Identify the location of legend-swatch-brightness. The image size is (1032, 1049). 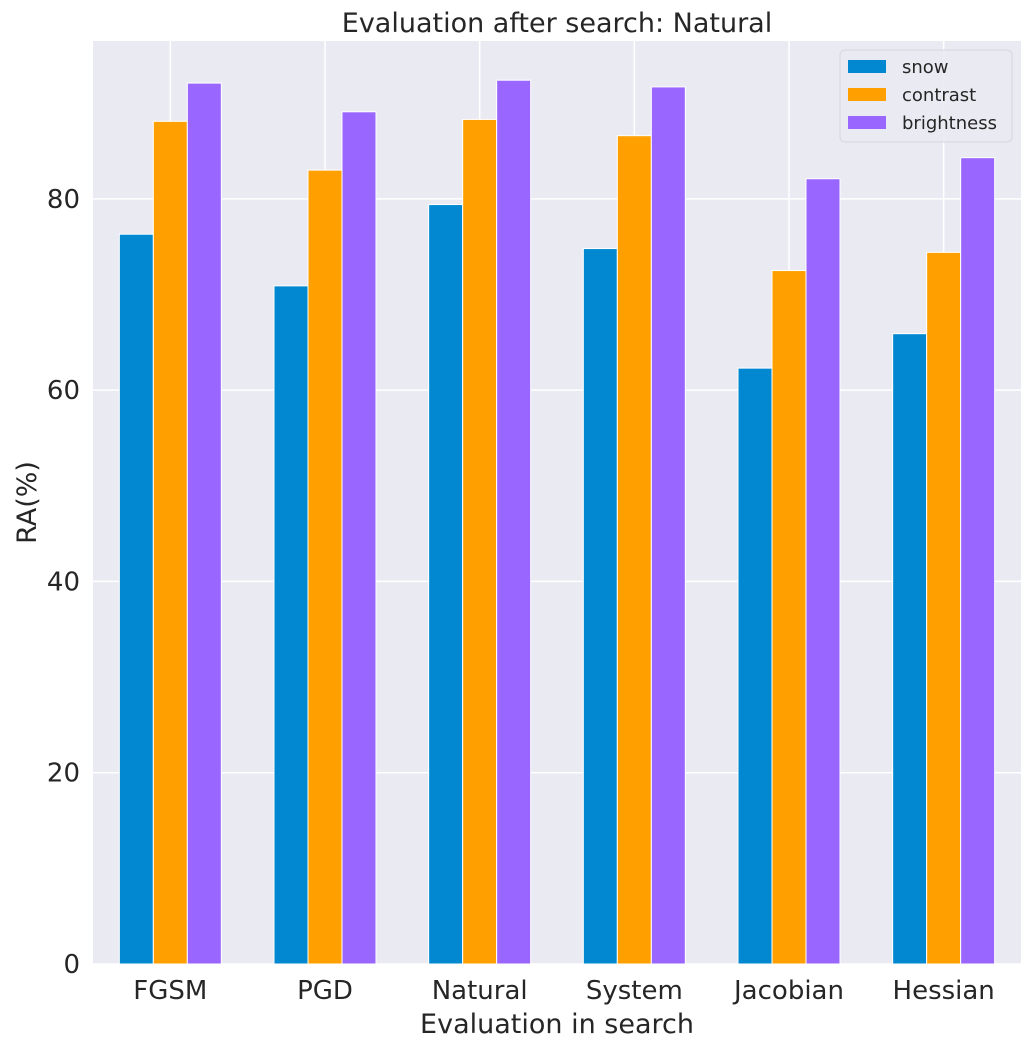
(867, 122).